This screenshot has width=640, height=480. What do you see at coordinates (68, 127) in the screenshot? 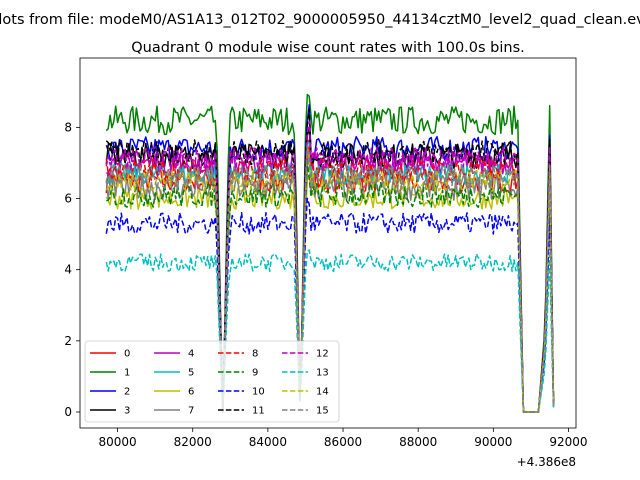
I see `y-tick-label: 8` at bounding box center [68, 127].